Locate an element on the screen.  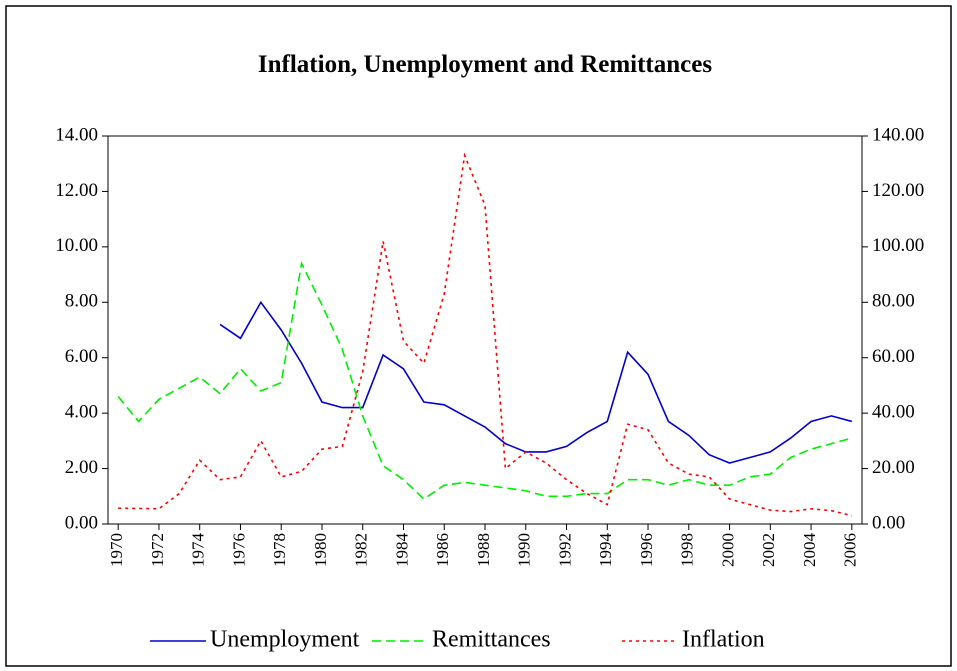
x-tick-label: 1986 is located at coordinates (442, 550).